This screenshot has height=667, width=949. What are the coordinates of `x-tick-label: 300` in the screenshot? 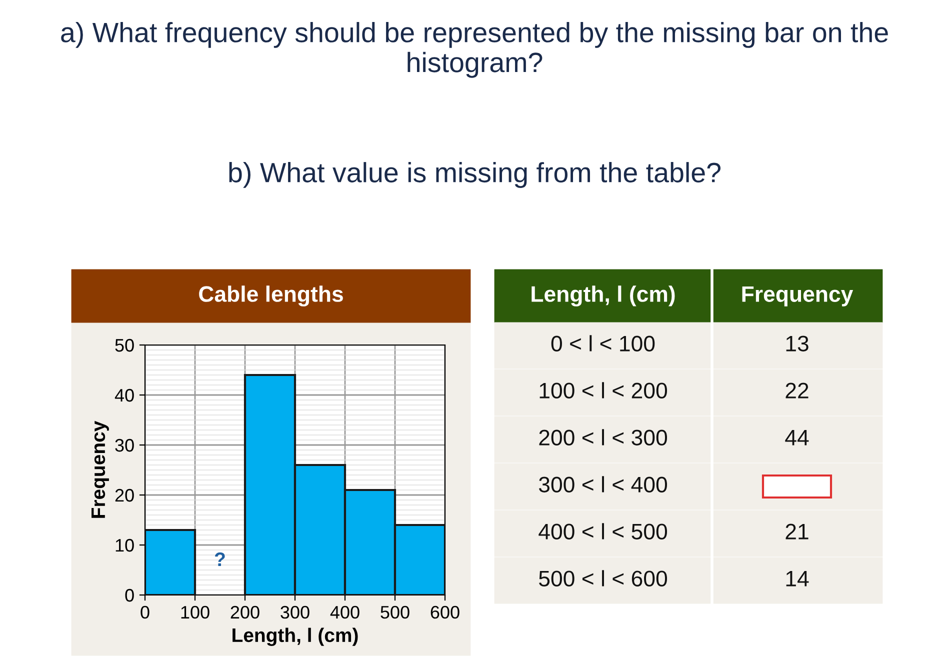 It's located at (295, 612).